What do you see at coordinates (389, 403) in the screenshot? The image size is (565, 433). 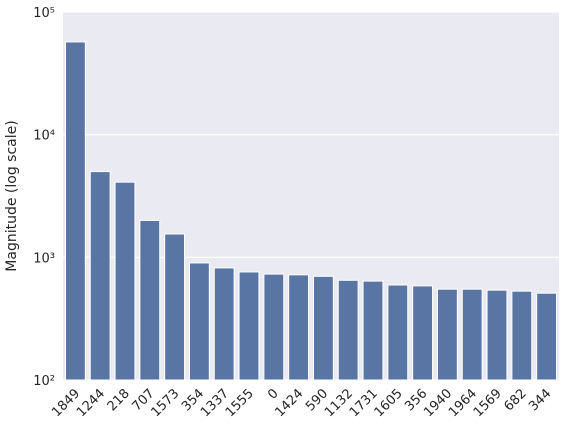 I see `x-tick-label: 1605` at bounding box center [389, 403].